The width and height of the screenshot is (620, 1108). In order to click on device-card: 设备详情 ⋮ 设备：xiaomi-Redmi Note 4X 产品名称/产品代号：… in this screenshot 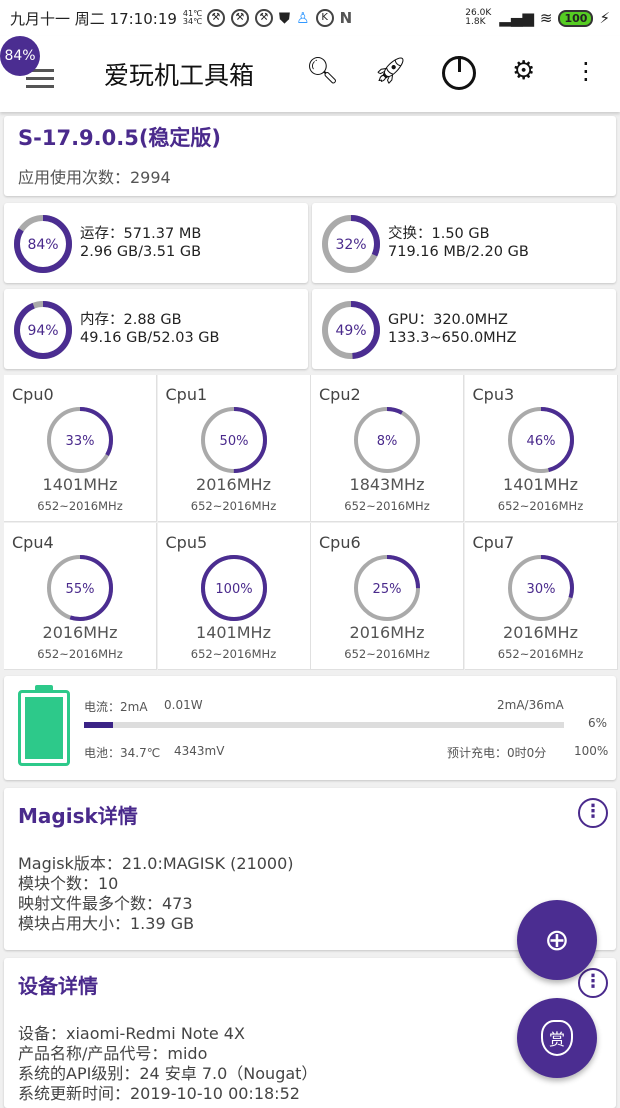, I will do `click(310, 1033)`.